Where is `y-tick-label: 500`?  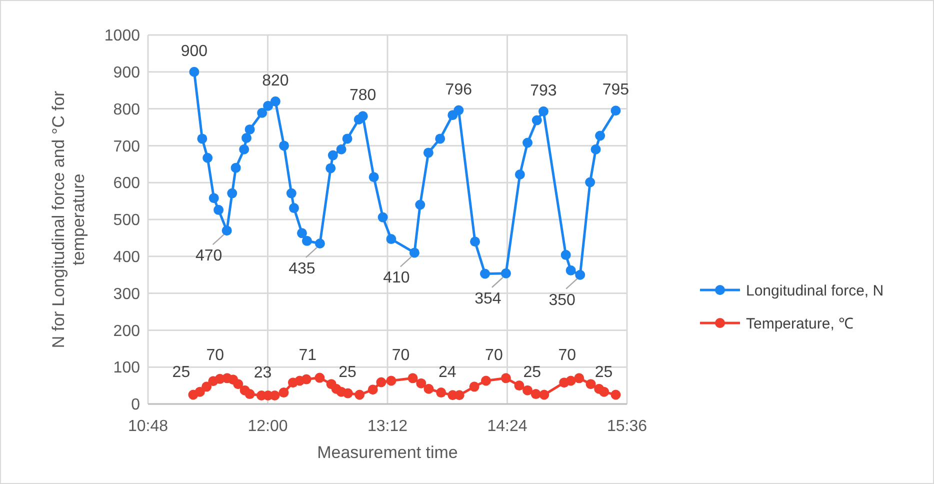 y-tick-label: 500 is located at coordinates (126, 221).